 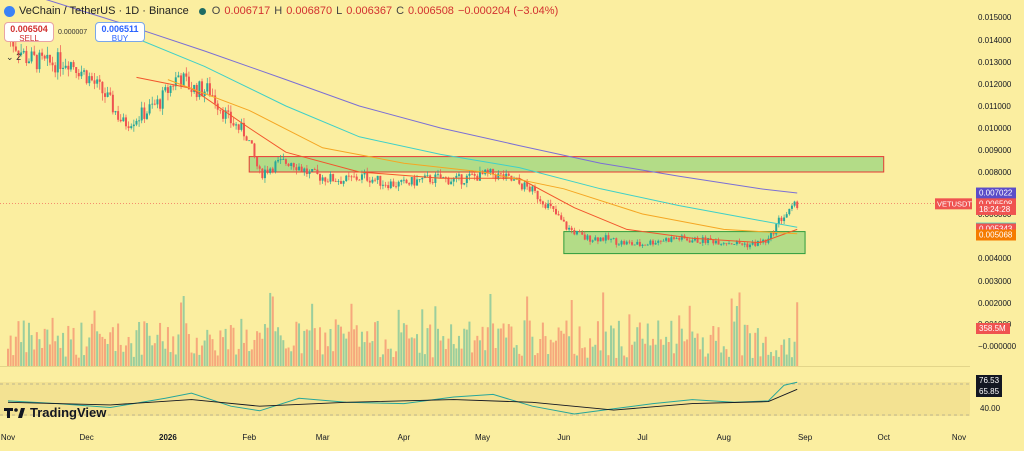 I want to click on price-label-text: 18:24:28, so click(x=995, y=209).